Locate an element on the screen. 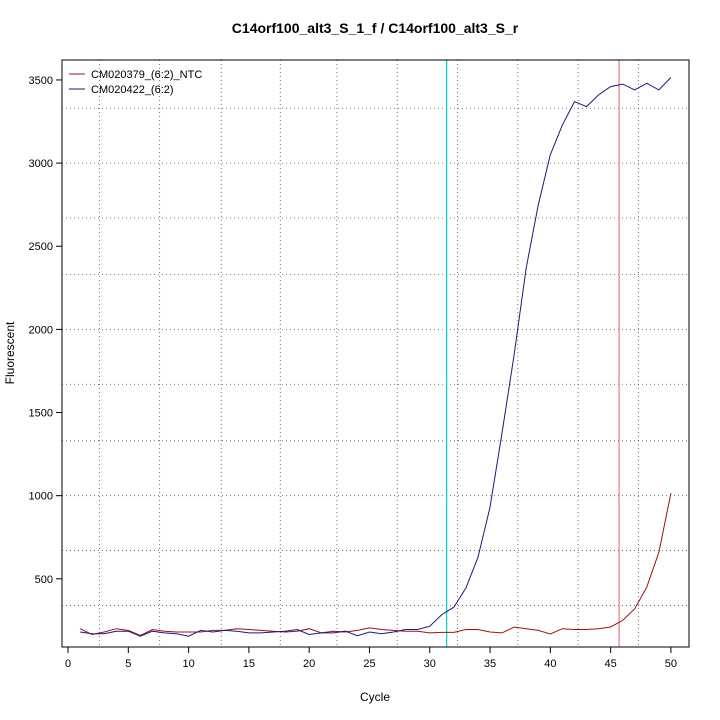 The height and width of the screenshot is (720, 720). y-tick-label: 3000 is located at coordinates (41, 164).